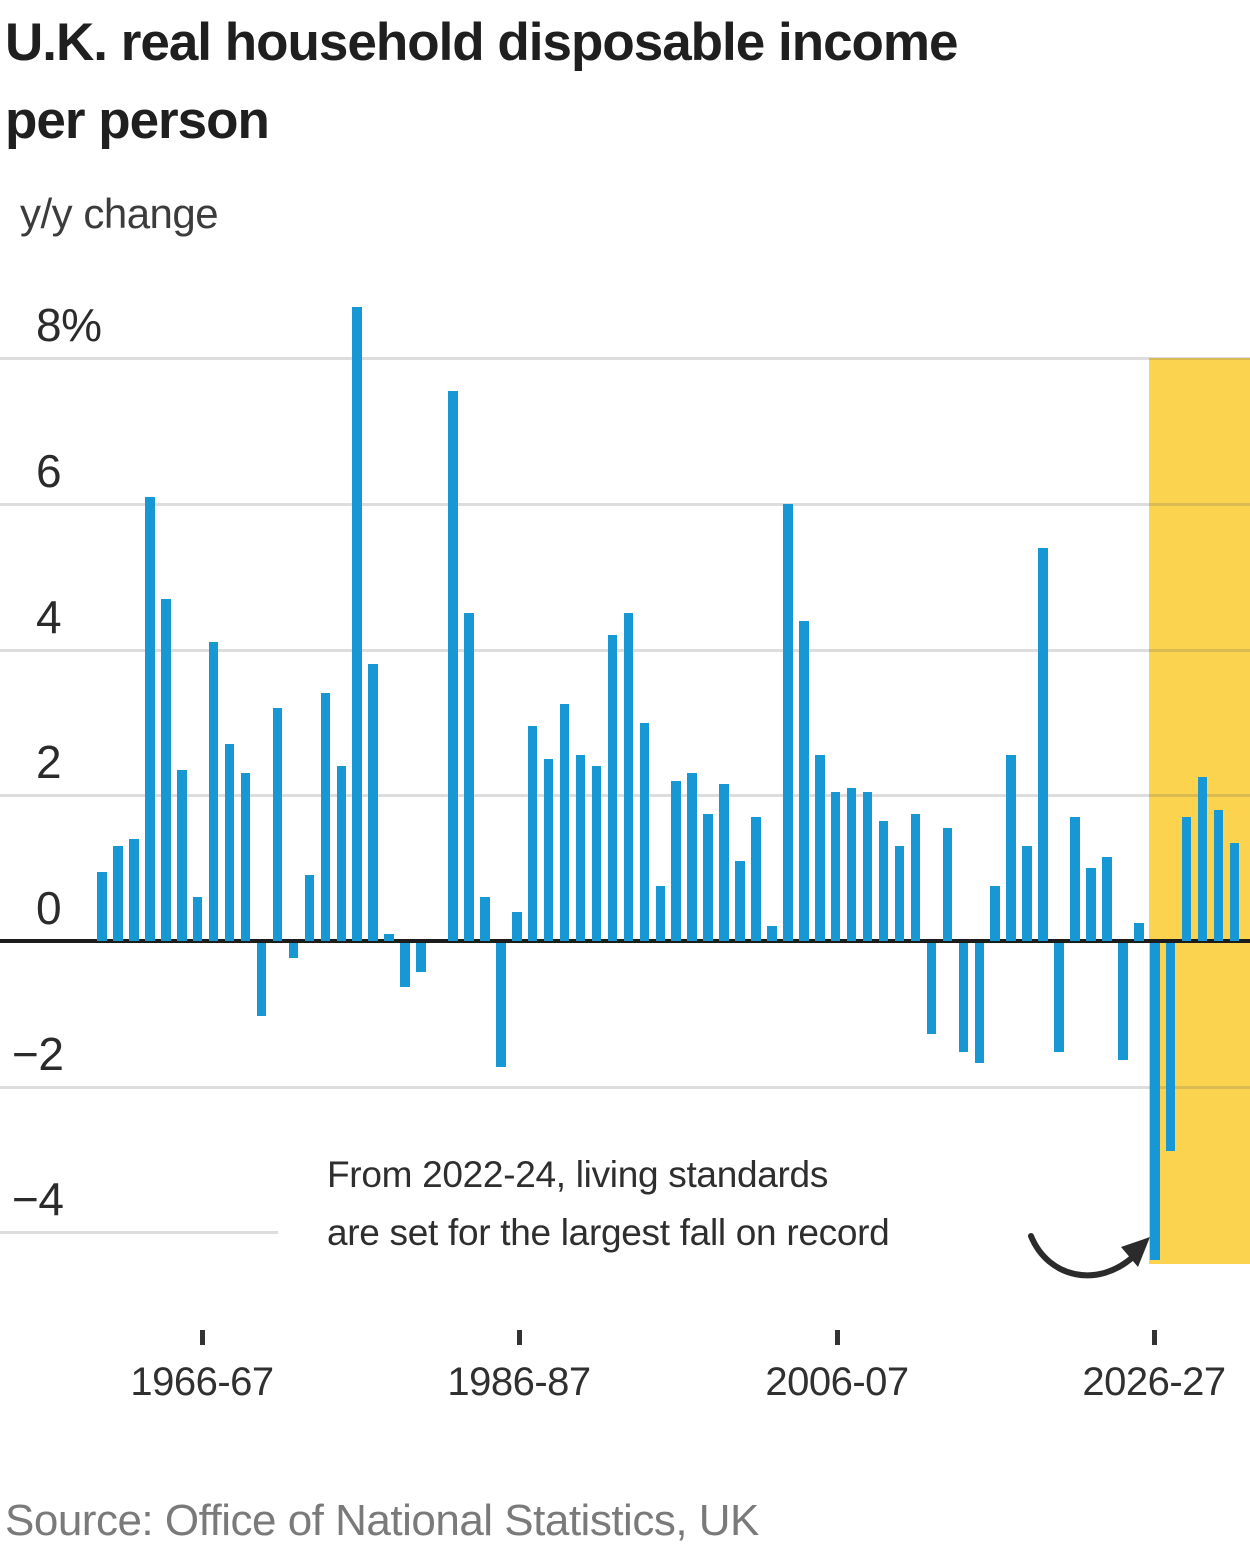  What do you see at coordinates (139, 1233) in the screenshot?
I see `gridline--4` at bounding box center [139, 1233].